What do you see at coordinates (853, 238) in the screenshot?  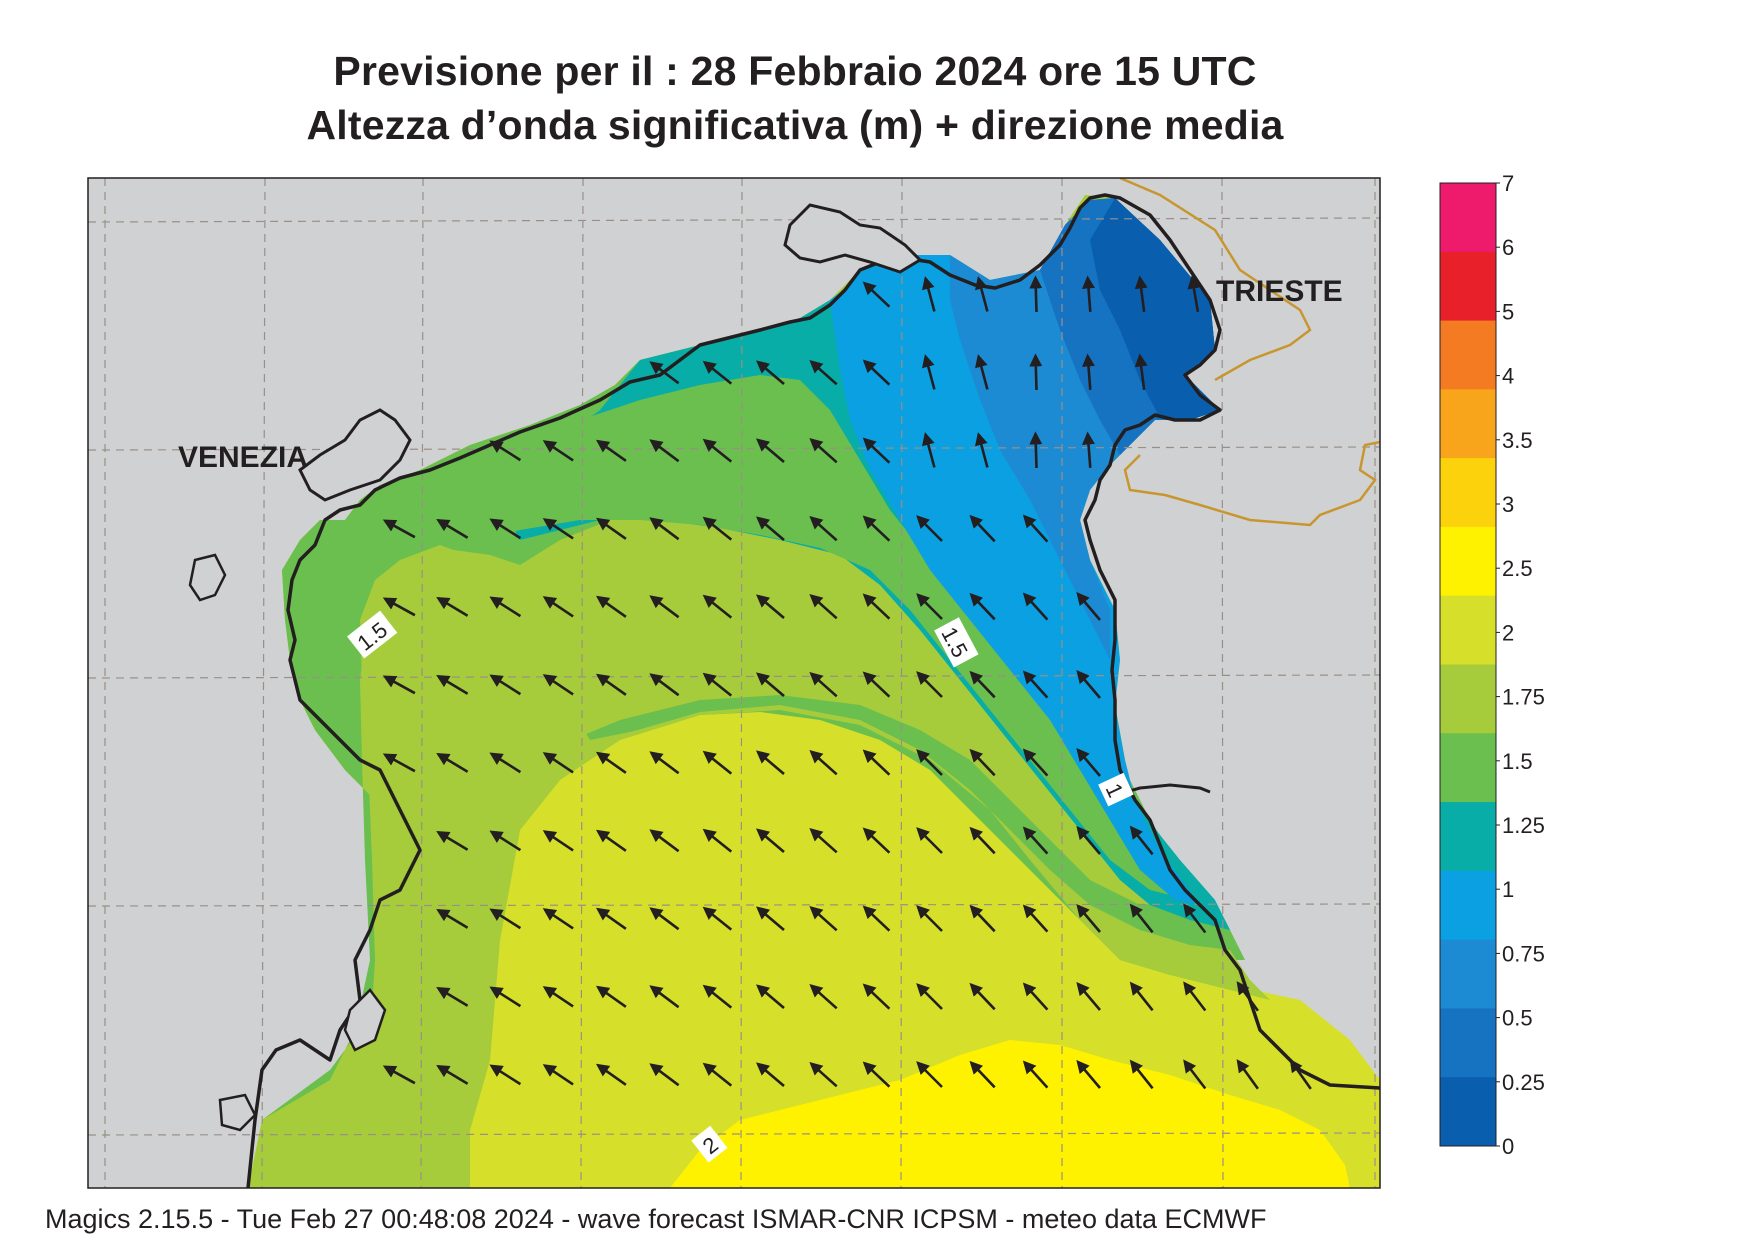 I see `coast-island-north` at bounding box center [853, 238].